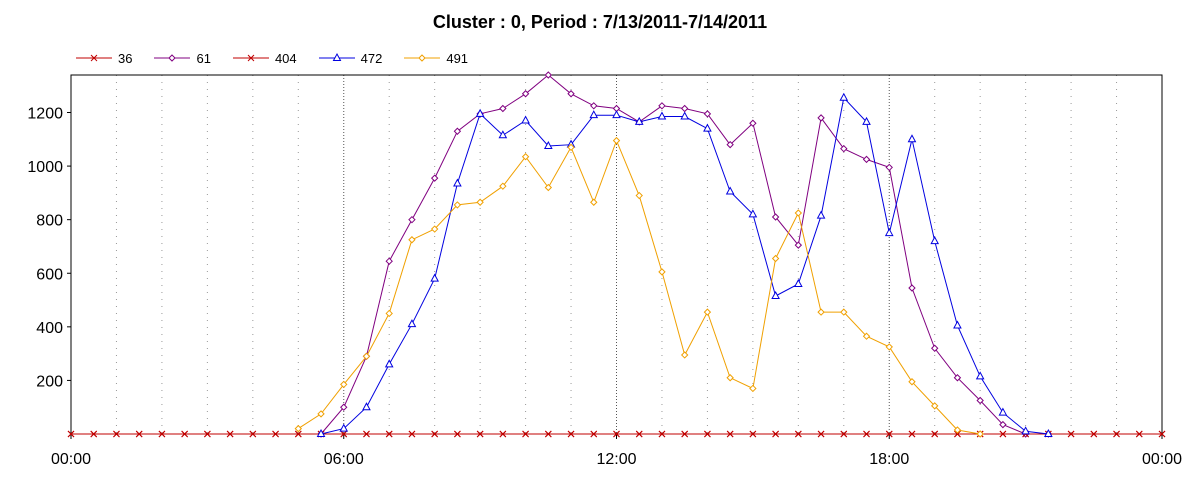  I want to click on legend-label: 491, so click(457, 58).